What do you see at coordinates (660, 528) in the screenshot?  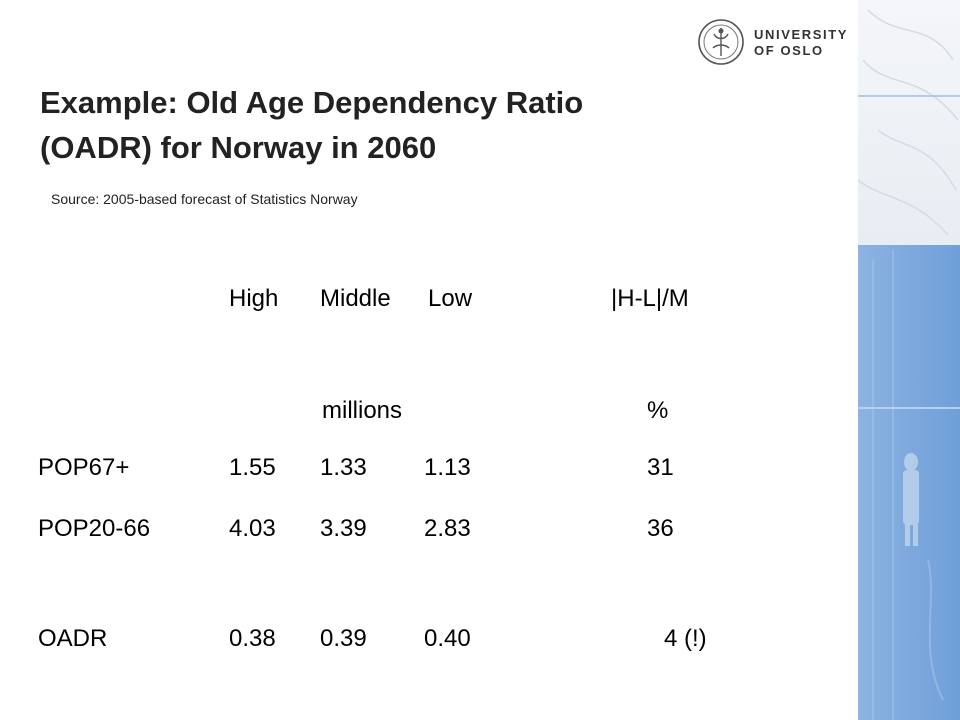 I see `cell-ratio: 36` at bounding box center [660, 528].